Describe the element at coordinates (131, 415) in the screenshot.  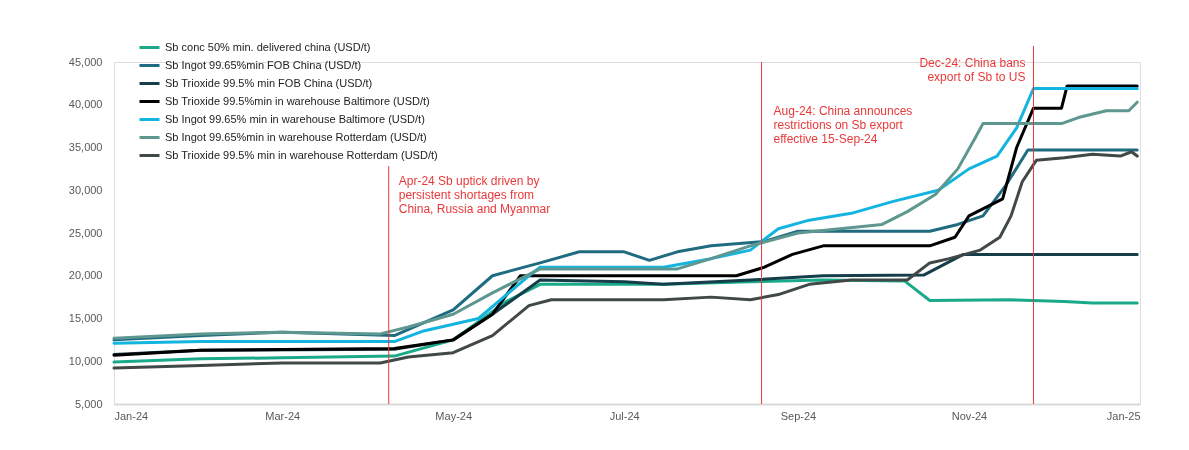
I see `x-tick-label: Jan-24` at that location.